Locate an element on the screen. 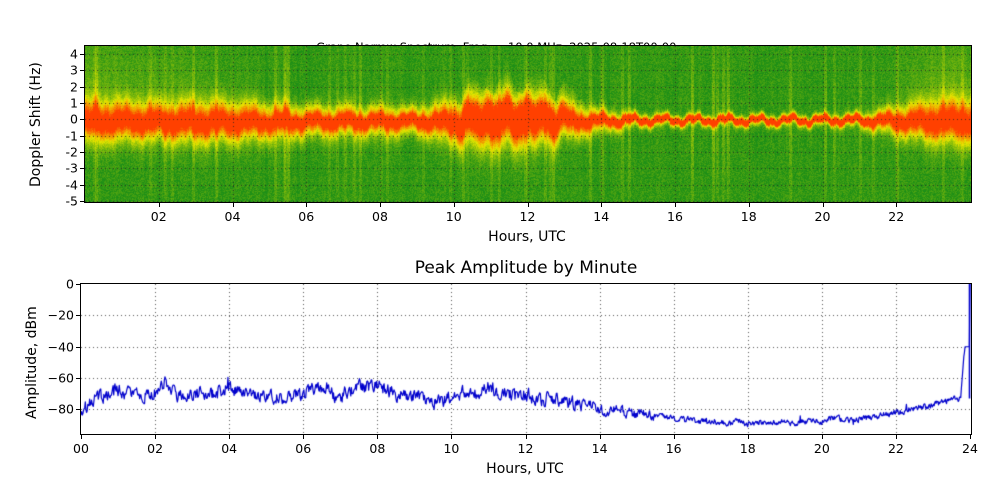  amplitude-x-tick-label: 16 is located at coordinates (673, 448).